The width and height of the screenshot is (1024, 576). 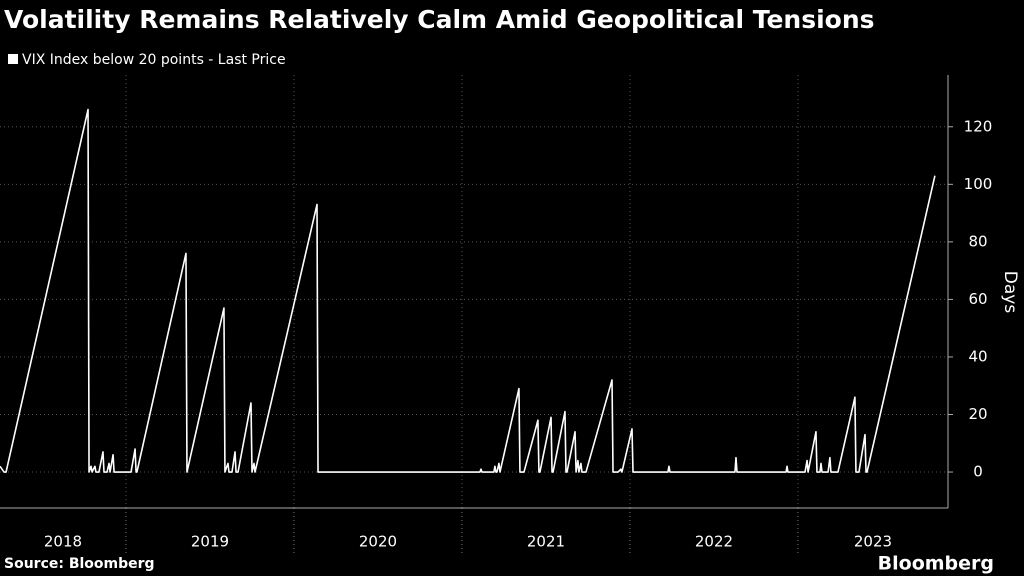 What do you see at coordinates (210, 542) in the screenshot?
I see `x-tick-label: 2019` at bounding box center [210, 542].